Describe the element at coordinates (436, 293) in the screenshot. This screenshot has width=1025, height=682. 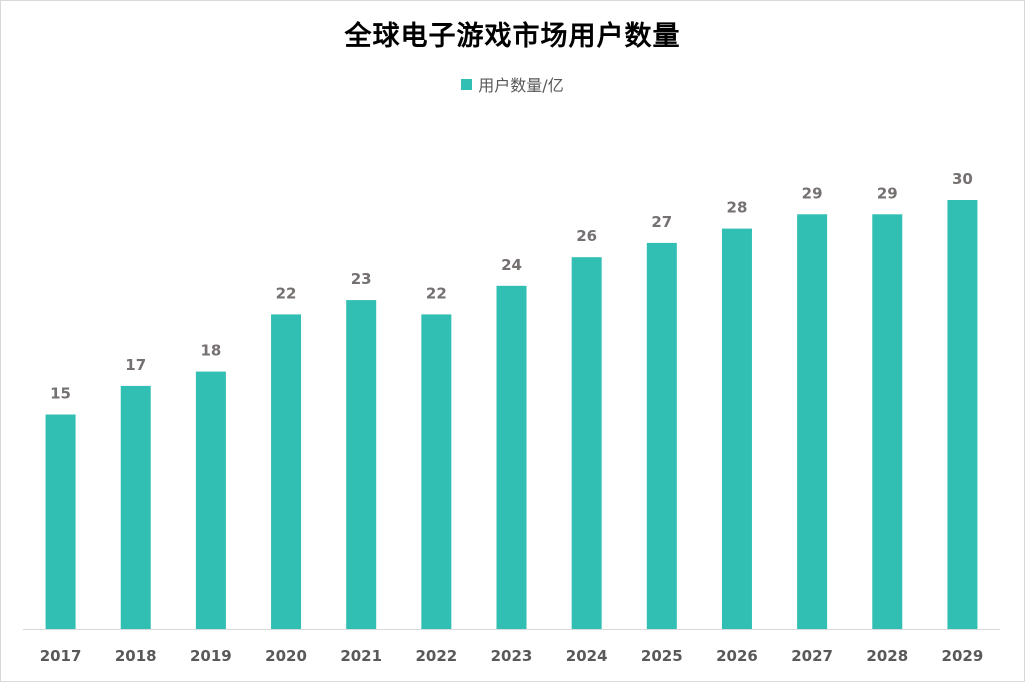
I see `data-label-2022: 22` at that location.